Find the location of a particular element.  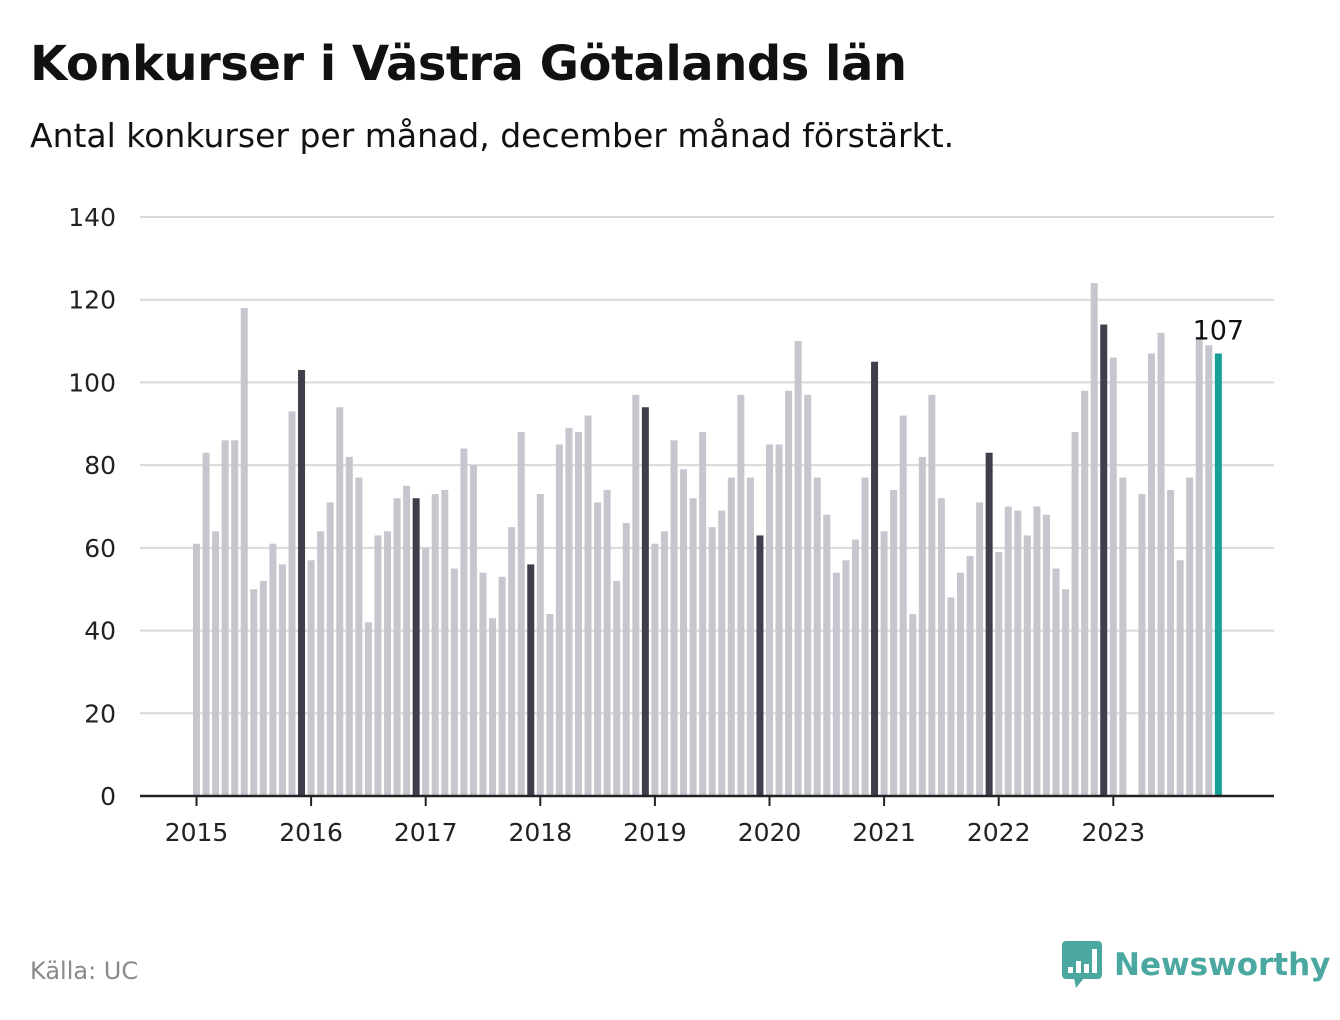

latest-value-label: 107 is located at coordinates (1219, 330).